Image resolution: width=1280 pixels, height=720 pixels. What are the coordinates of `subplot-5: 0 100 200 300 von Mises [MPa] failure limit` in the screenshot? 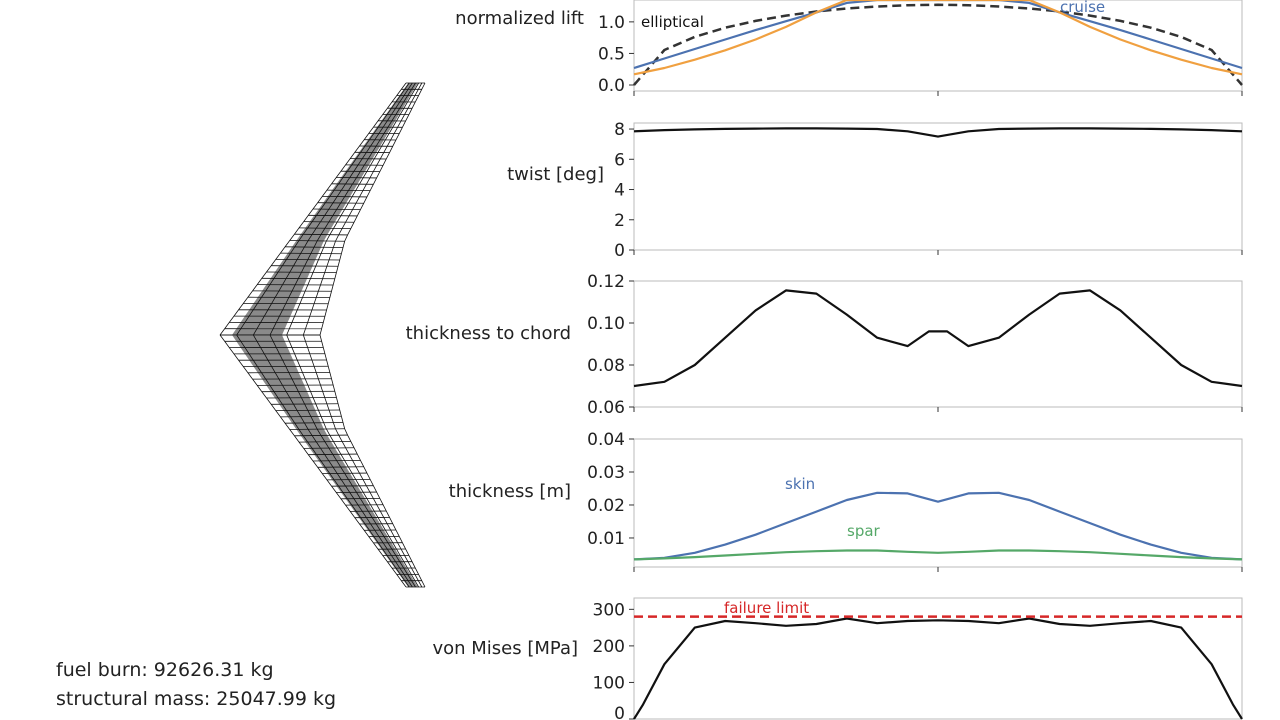 It's located at (837, 658).